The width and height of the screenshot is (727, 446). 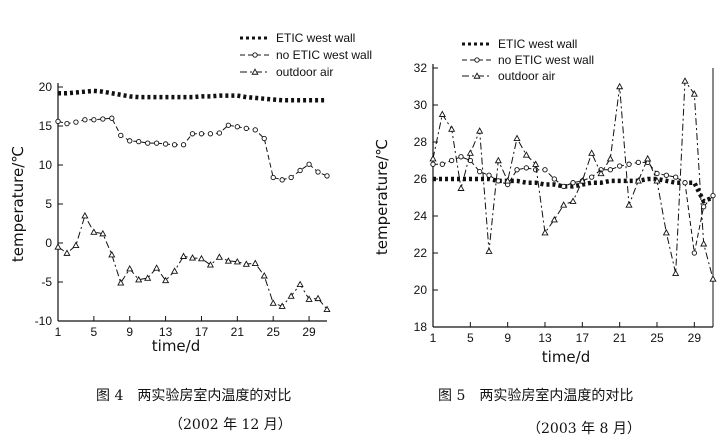 I want to click on chart1-legend-label: outdoor air, so click(x=304, y=72).